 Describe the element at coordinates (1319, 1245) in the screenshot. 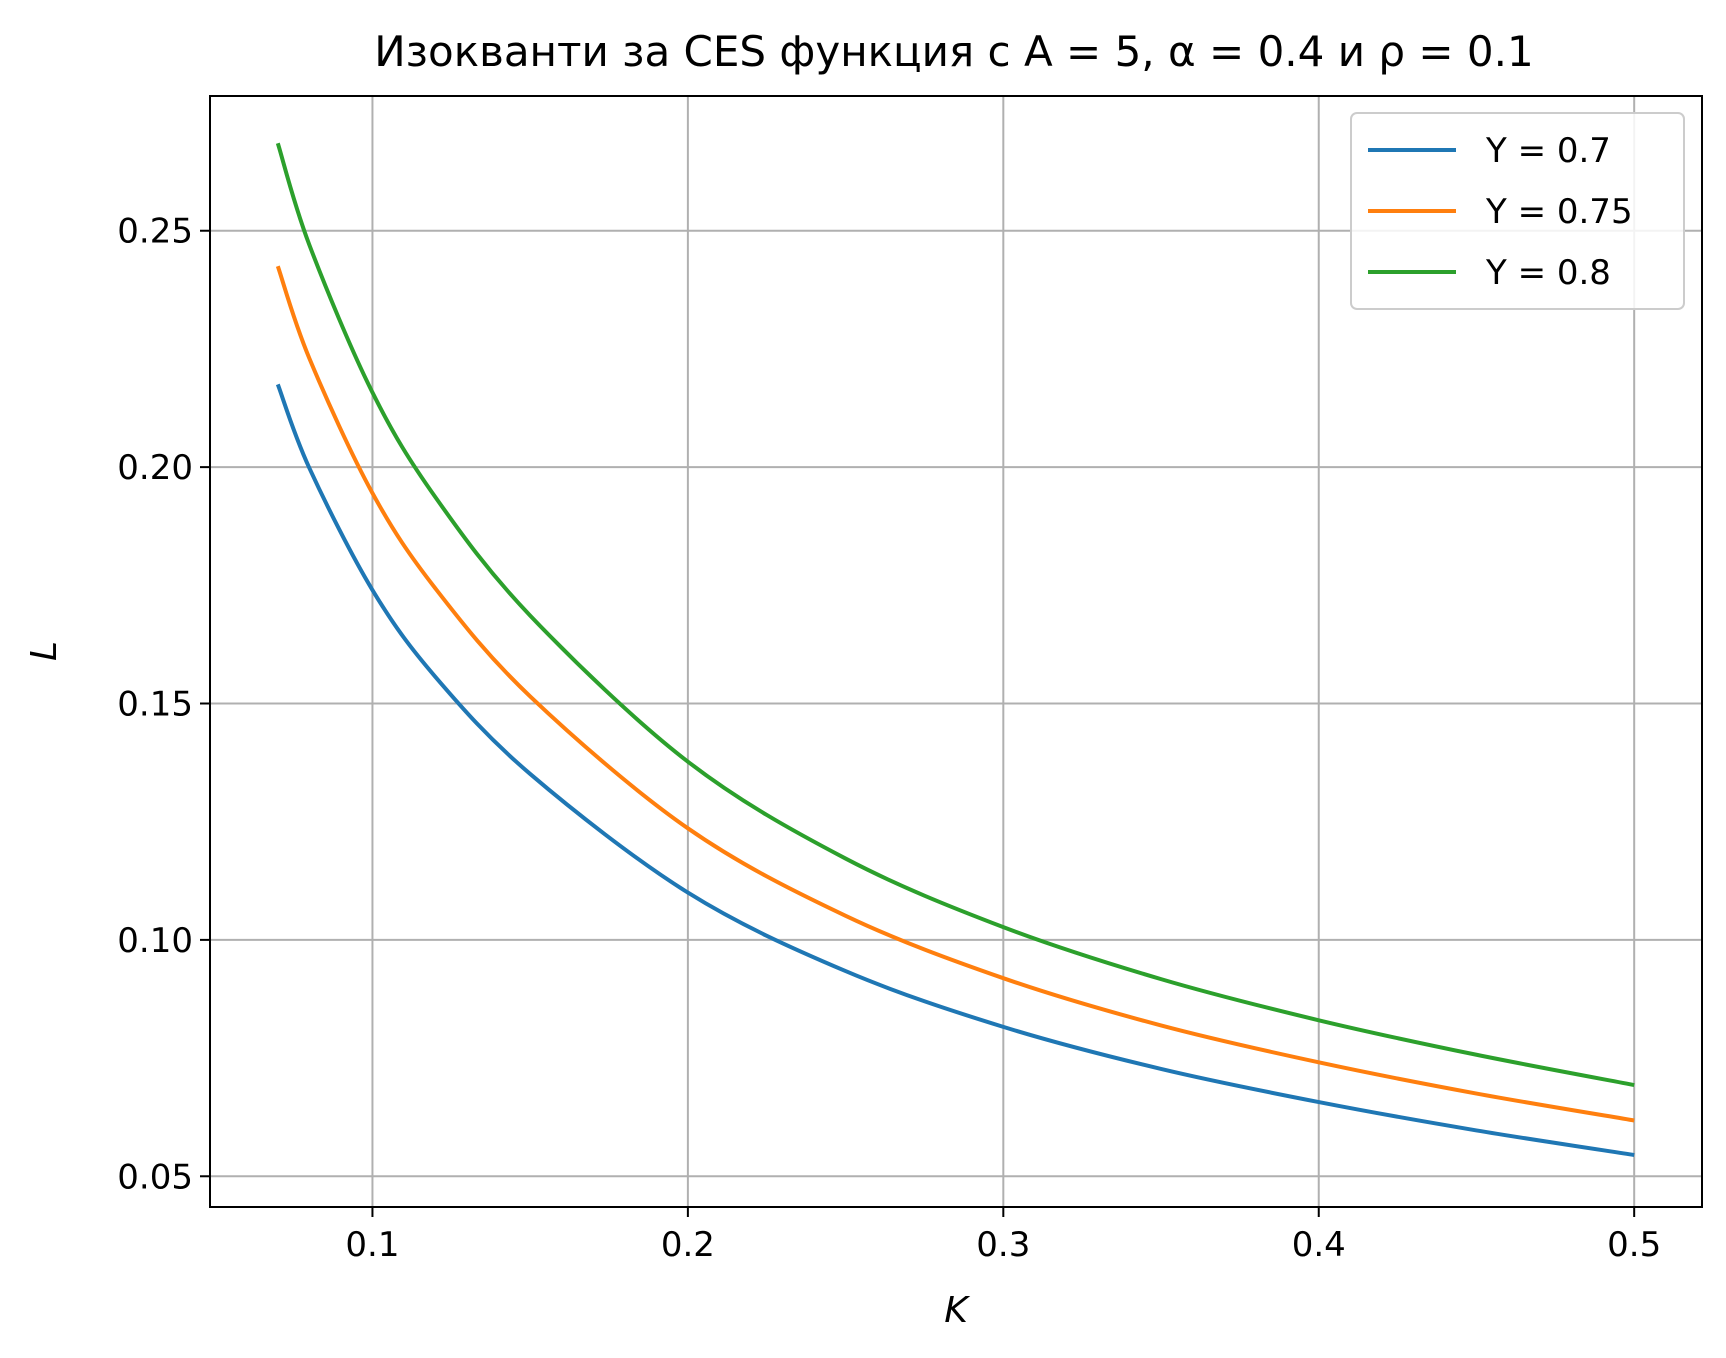

I see `x-tick-label: 0.4` at that location.